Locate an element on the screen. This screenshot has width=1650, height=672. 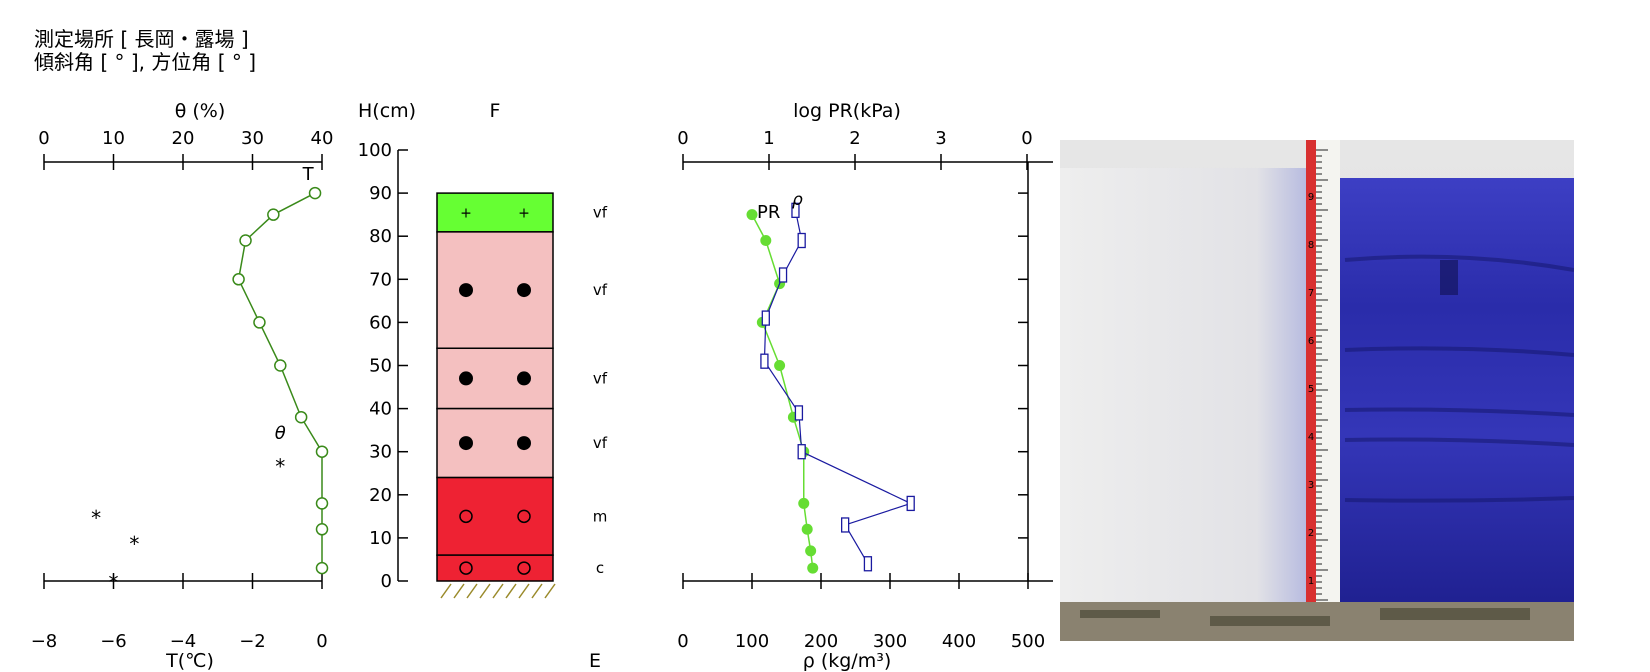
dye-layers is located at coordinates (1459, 378).